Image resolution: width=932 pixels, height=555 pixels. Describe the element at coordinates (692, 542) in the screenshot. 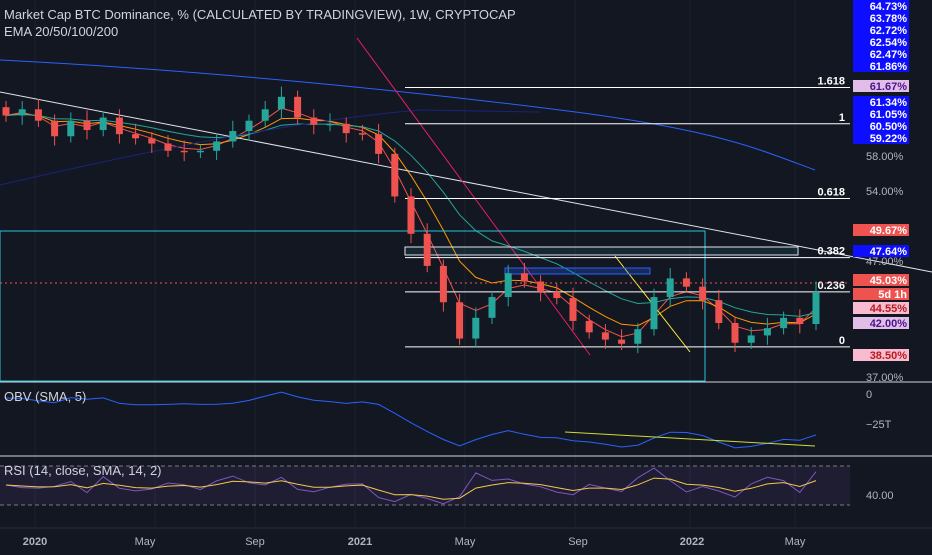

I see `x-axis-tick-label: 2022` at that location.